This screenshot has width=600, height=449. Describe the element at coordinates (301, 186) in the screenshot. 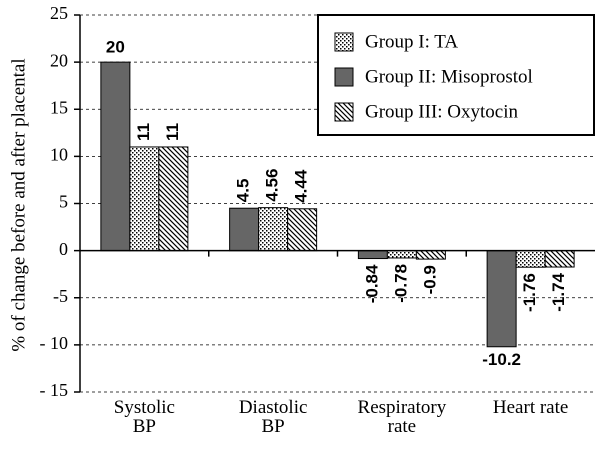

I see `value-label: 4.44` at that location.